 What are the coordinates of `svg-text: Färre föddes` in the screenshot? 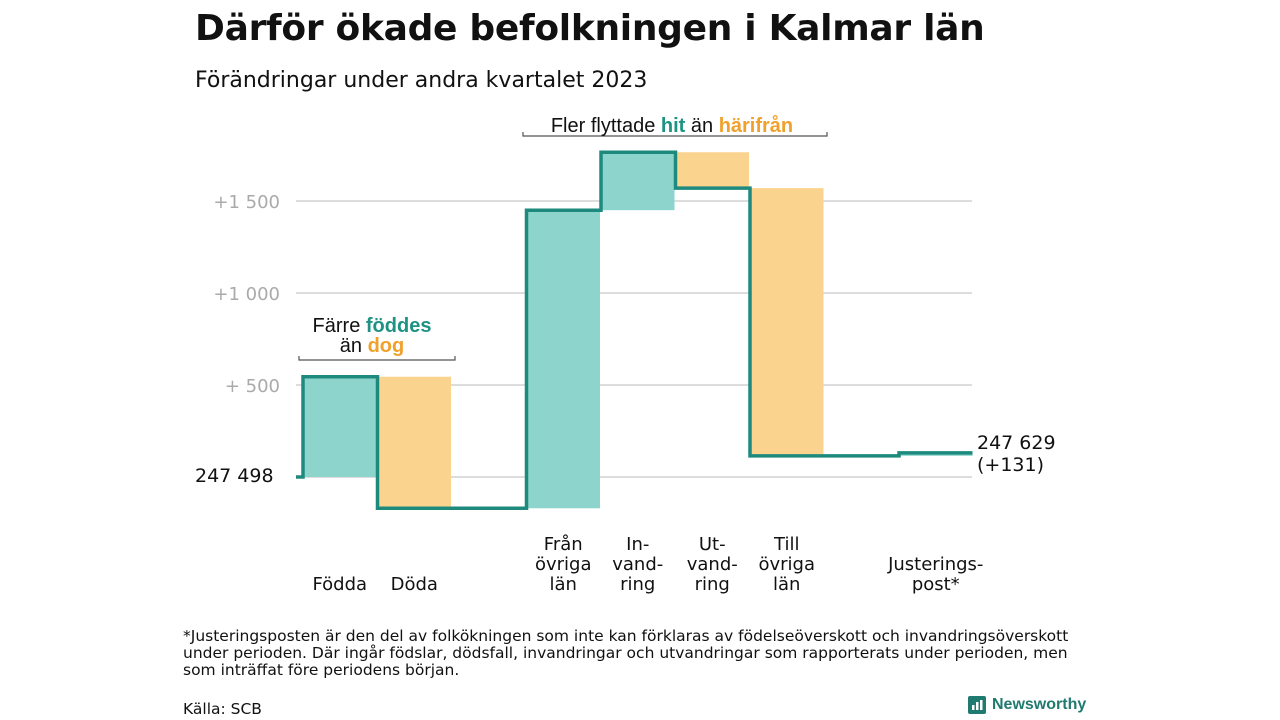 It's located at (372, 326).